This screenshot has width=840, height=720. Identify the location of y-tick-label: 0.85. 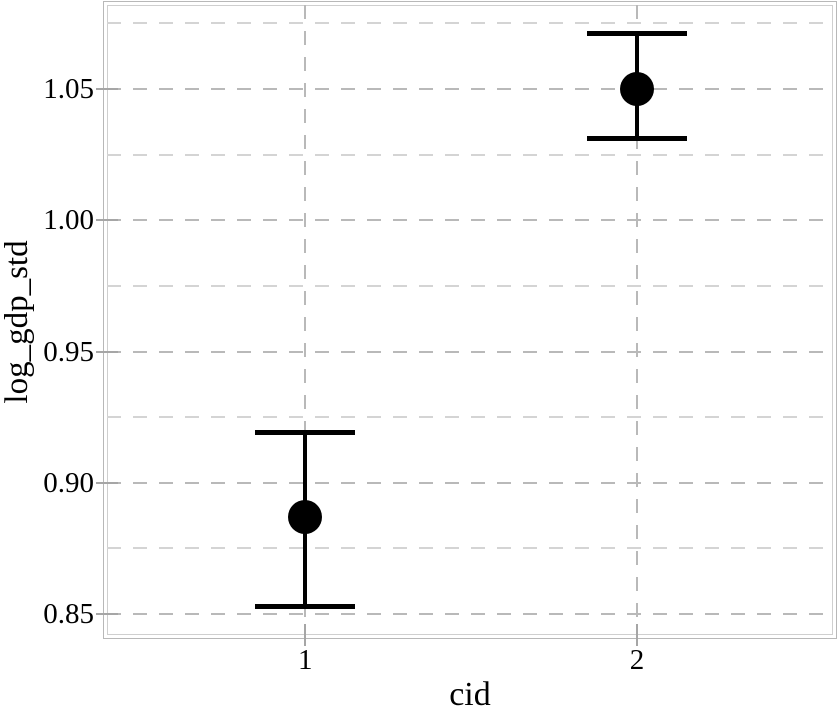
(68, 614).